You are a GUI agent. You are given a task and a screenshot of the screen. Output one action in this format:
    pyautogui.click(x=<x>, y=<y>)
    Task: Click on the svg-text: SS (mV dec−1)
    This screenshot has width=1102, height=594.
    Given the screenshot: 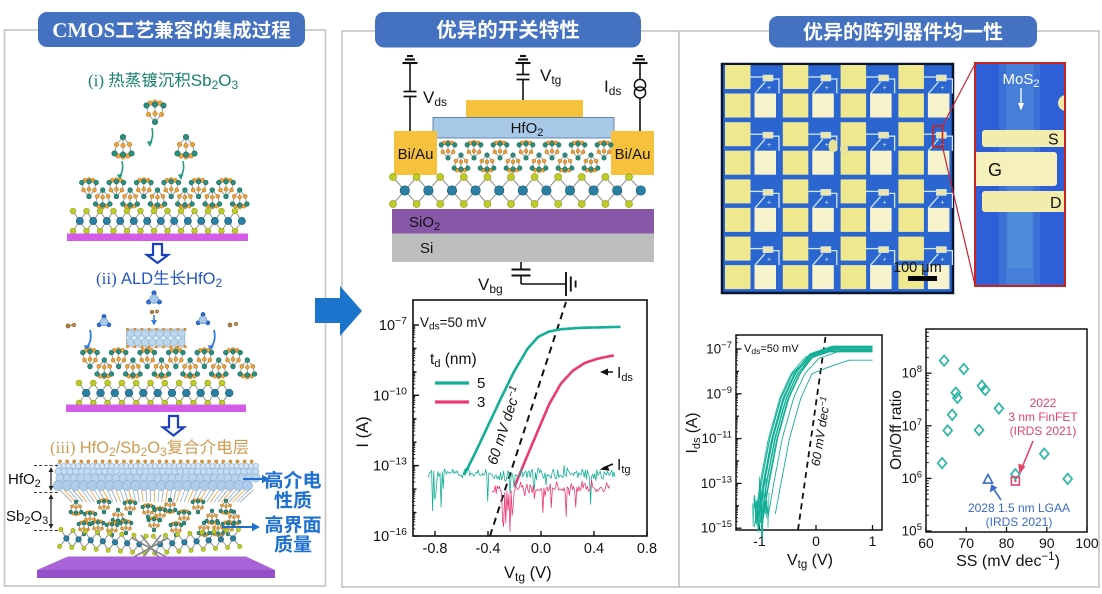 What is the action you would take?
    pyautogui.click(x=1008, y=560)
    